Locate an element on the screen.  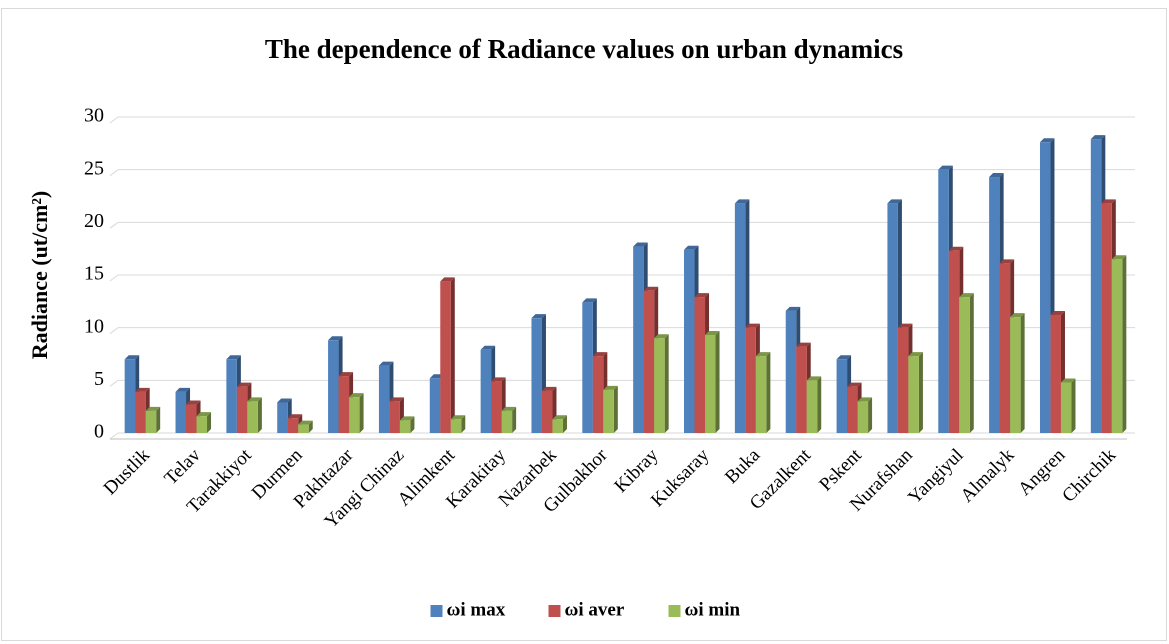
y-axis-label: Radiance (ut/cm²) is located at coordinates (39, 275).